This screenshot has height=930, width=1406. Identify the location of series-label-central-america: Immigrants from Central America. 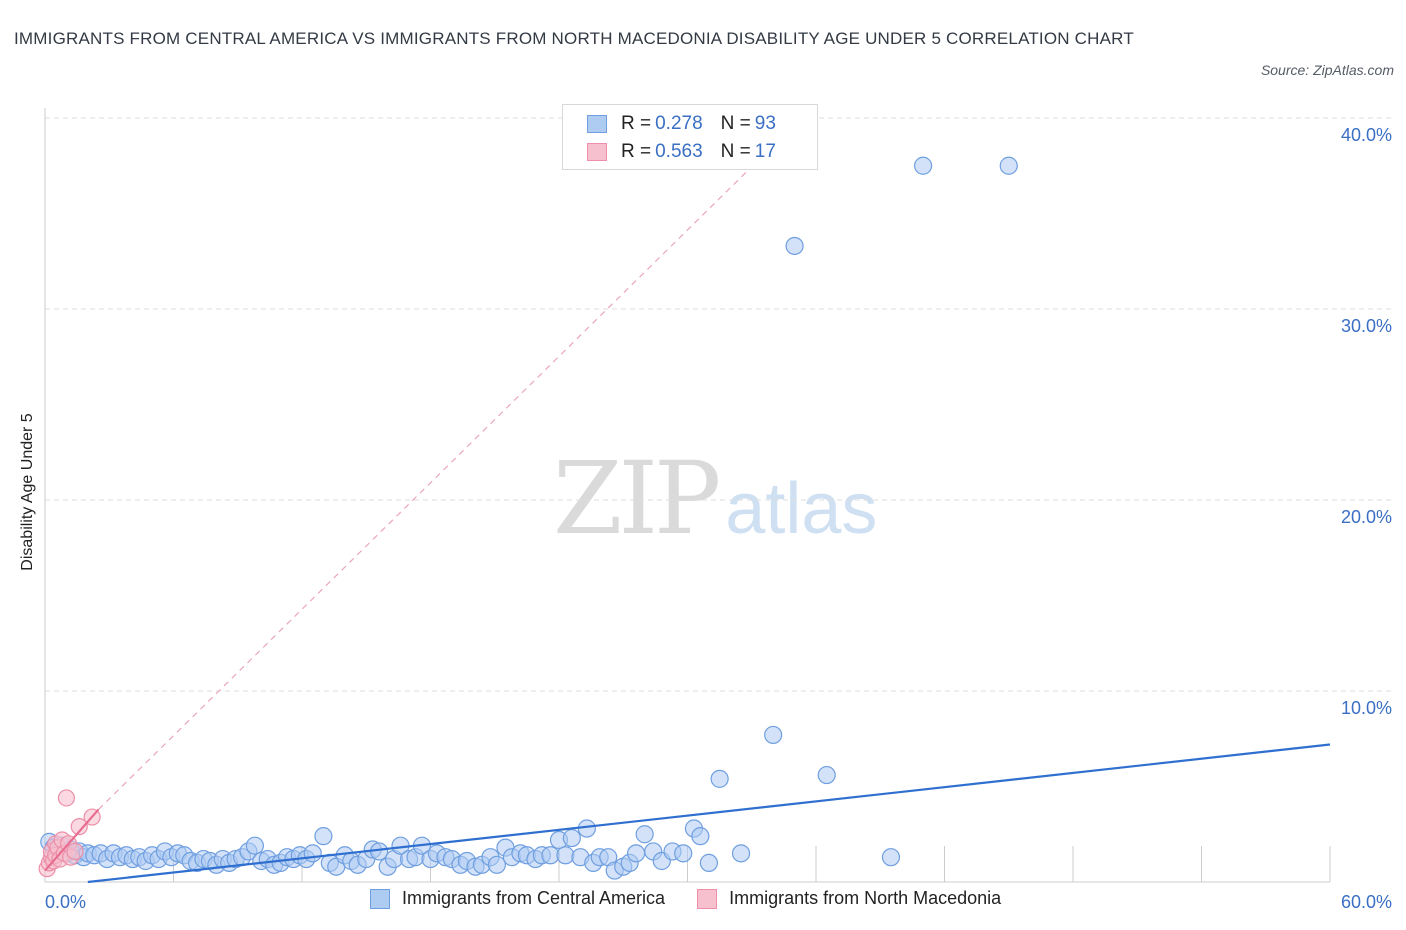
(534, 898).